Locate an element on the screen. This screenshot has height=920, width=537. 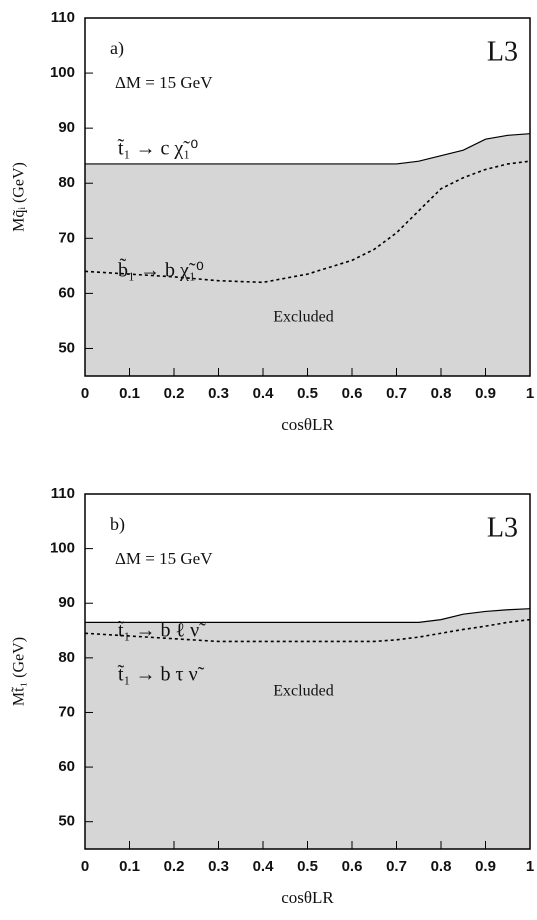
series-label: t̃₁ → b ℓ ν̃ is located at coordinates (162, 631).